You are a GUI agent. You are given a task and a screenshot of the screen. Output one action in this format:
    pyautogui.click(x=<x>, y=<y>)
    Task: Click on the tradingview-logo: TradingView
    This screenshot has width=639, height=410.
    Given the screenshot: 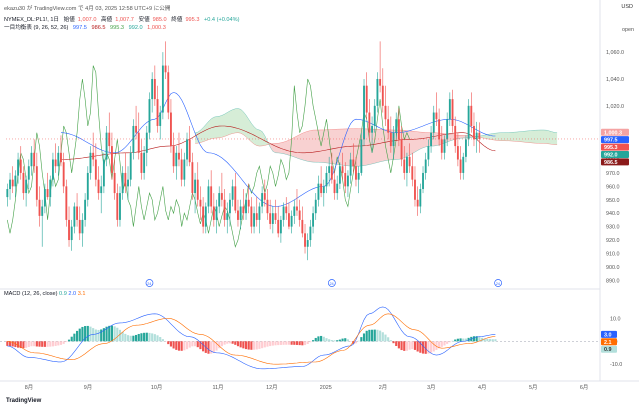 What is the action you would take?
    pyautogui.click(x=24, y=401)
    